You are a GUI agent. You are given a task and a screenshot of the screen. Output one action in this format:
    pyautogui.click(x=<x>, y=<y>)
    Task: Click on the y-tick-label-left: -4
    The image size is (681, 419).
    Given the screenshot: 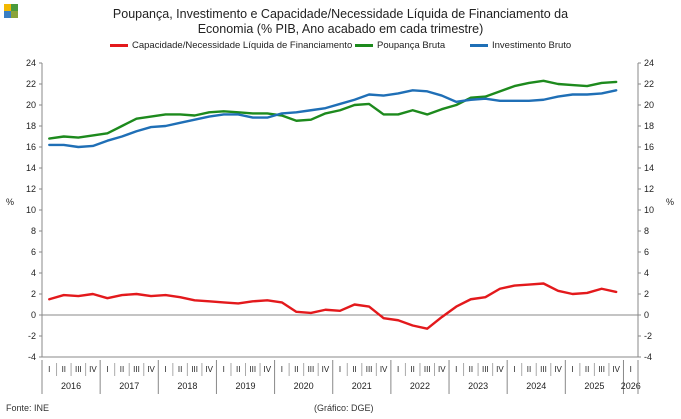 What is the action you would take?
    pyautogui.click(x=32, y=357)
    